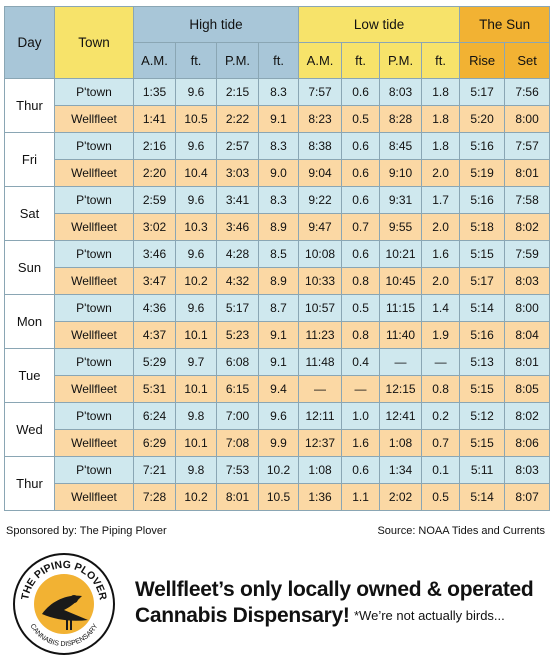 This screenshot has width=553, height=658. What do you see at coordinates (361, 227) in the screenshot?
I see `cell-l-am-ft: 0.7` at bounding box center [361, 227].